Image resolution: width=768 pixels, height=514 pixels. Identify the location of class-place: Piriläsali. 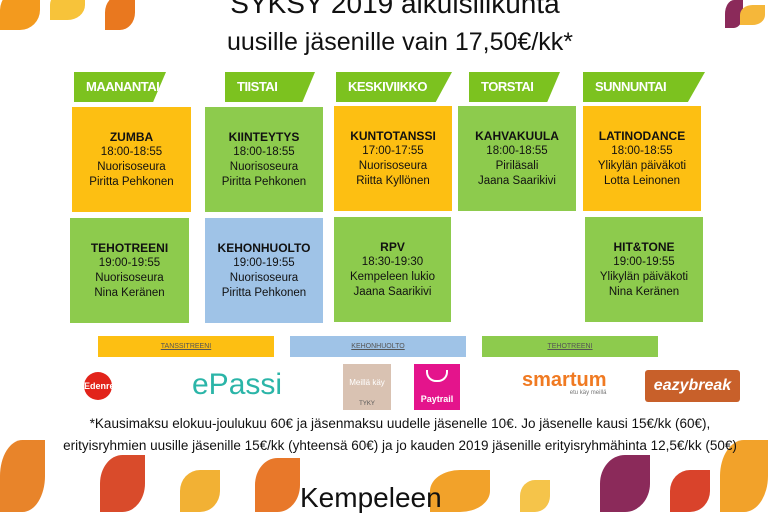
(517, 165).